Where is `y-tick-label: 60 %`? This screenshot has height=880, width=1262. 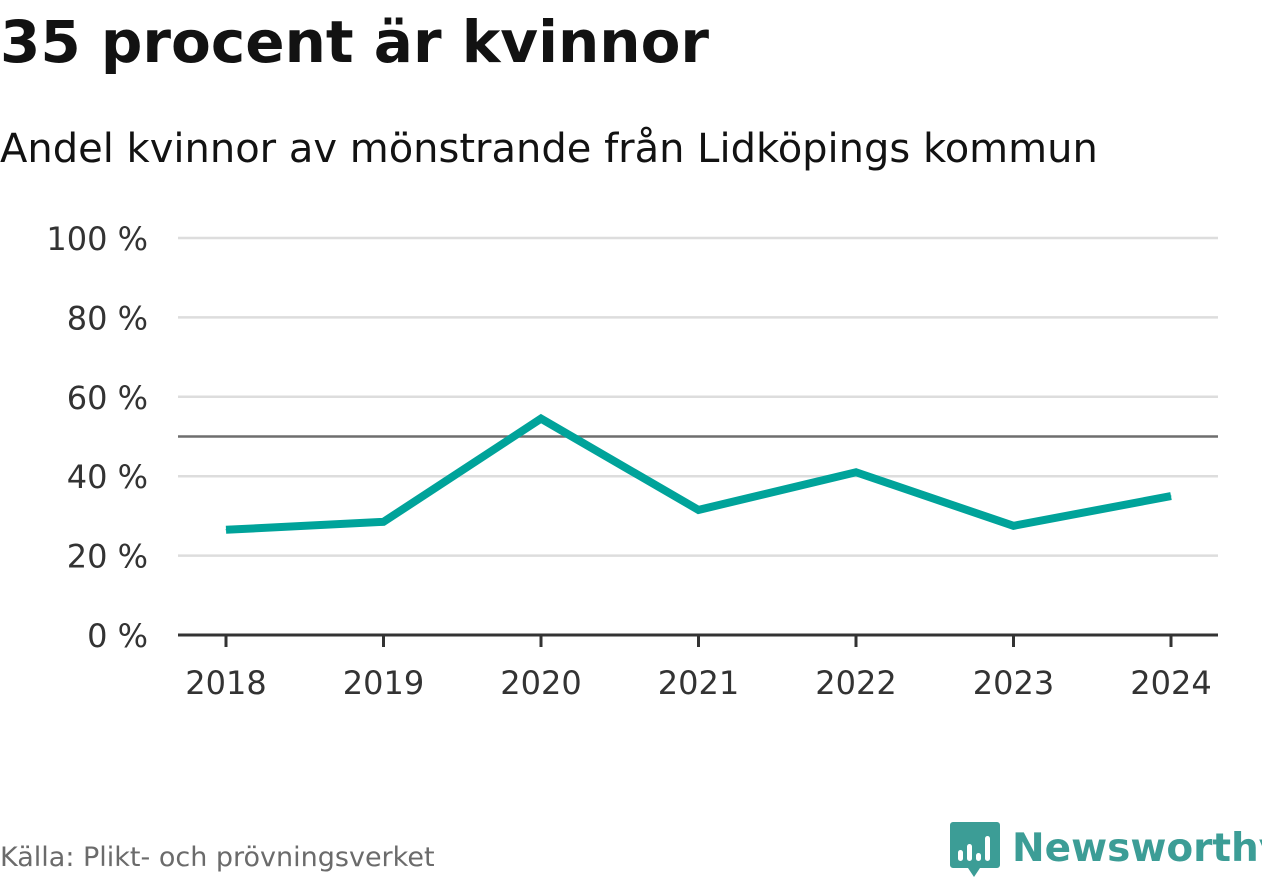 y-tick-label: 60 % is located at coordinates (107, 398).